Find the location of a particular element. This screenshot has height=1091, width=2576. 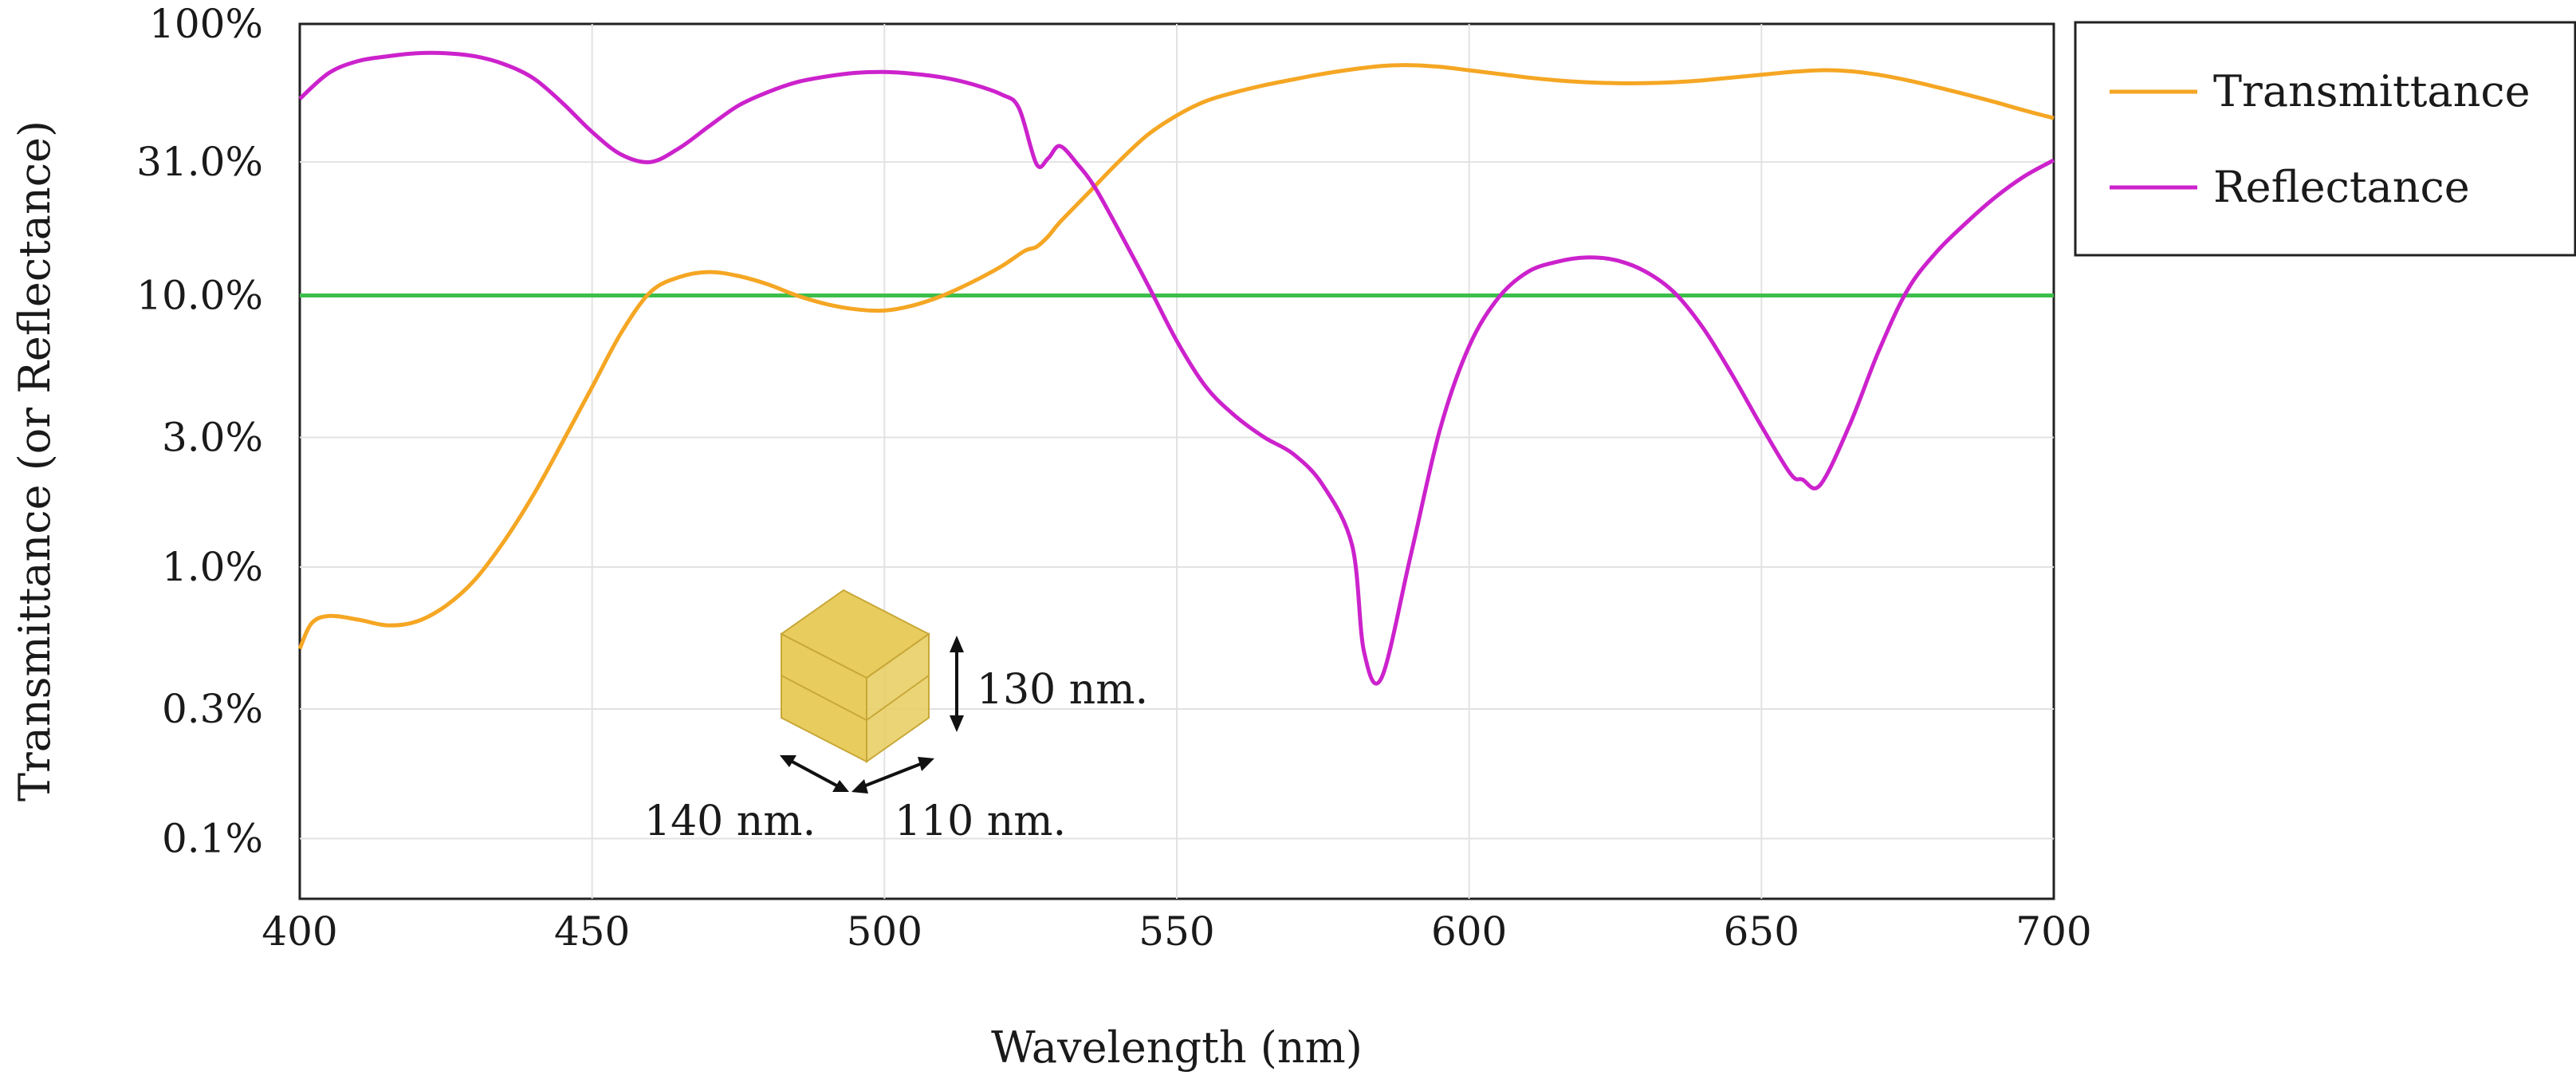

x-axis-title: Wavelength (nm) is located at coordinates (1177, 1047).